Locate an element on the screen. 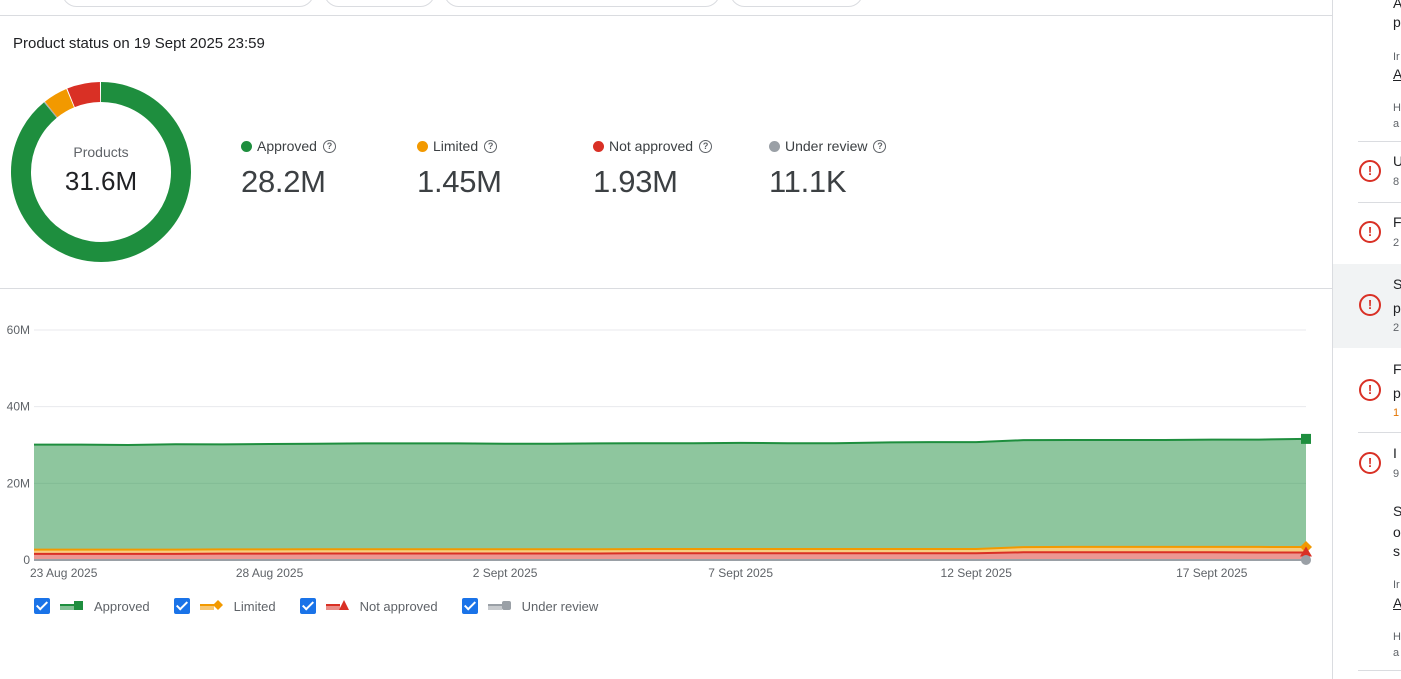 This screenshot has height=679, width=1401. legend-label: Under review is located at coordinates (560, 606).